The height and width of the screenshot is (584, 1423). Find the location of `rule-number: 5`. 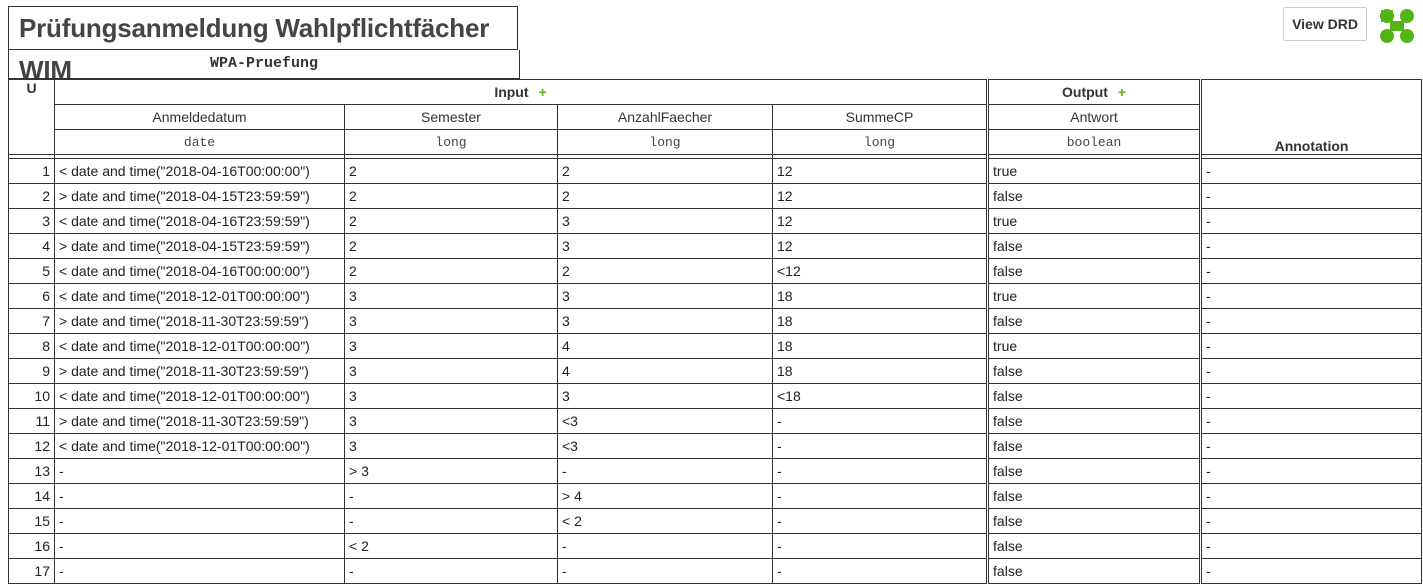

rule-number: 5 is located at coordinates (31, 271).